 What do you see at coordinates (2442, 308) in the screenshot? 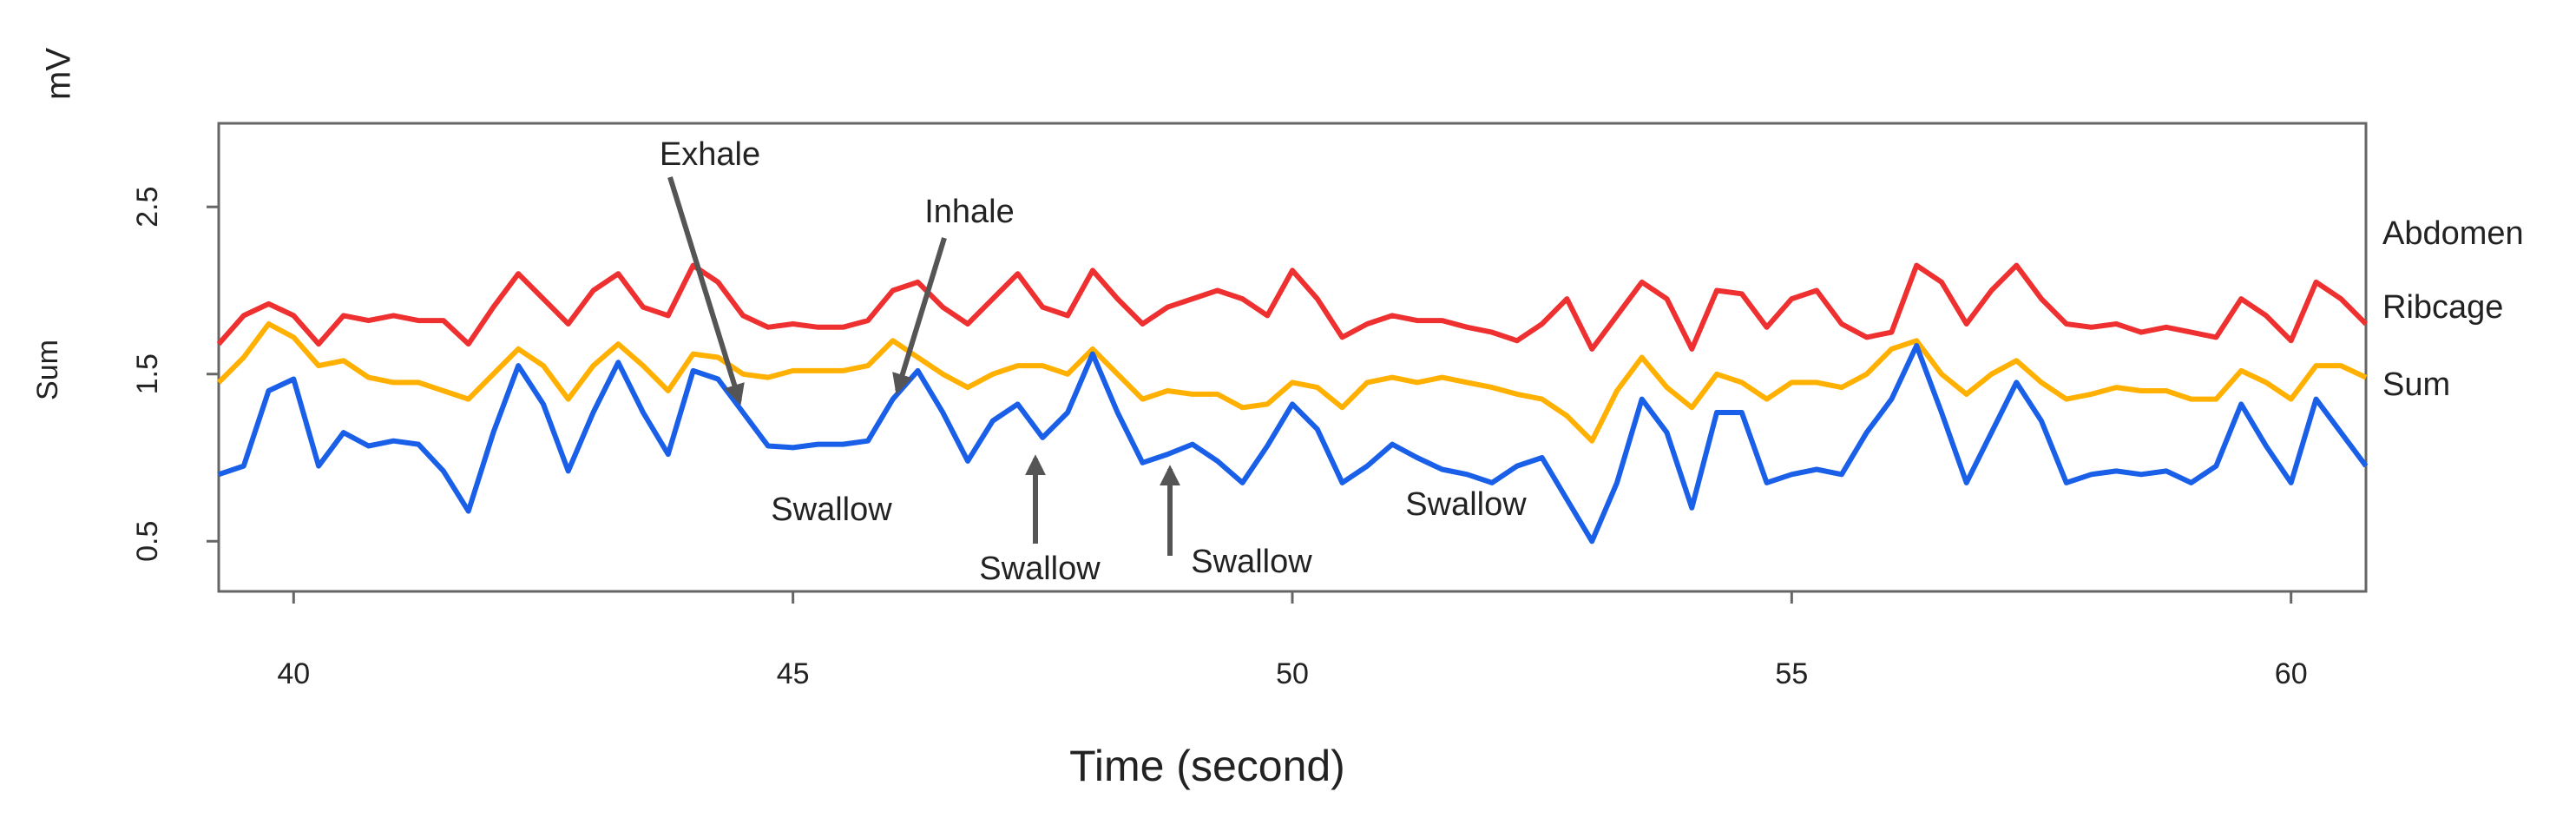
I see `legend-label: Ribcage` at bounding box center [2442, 308].